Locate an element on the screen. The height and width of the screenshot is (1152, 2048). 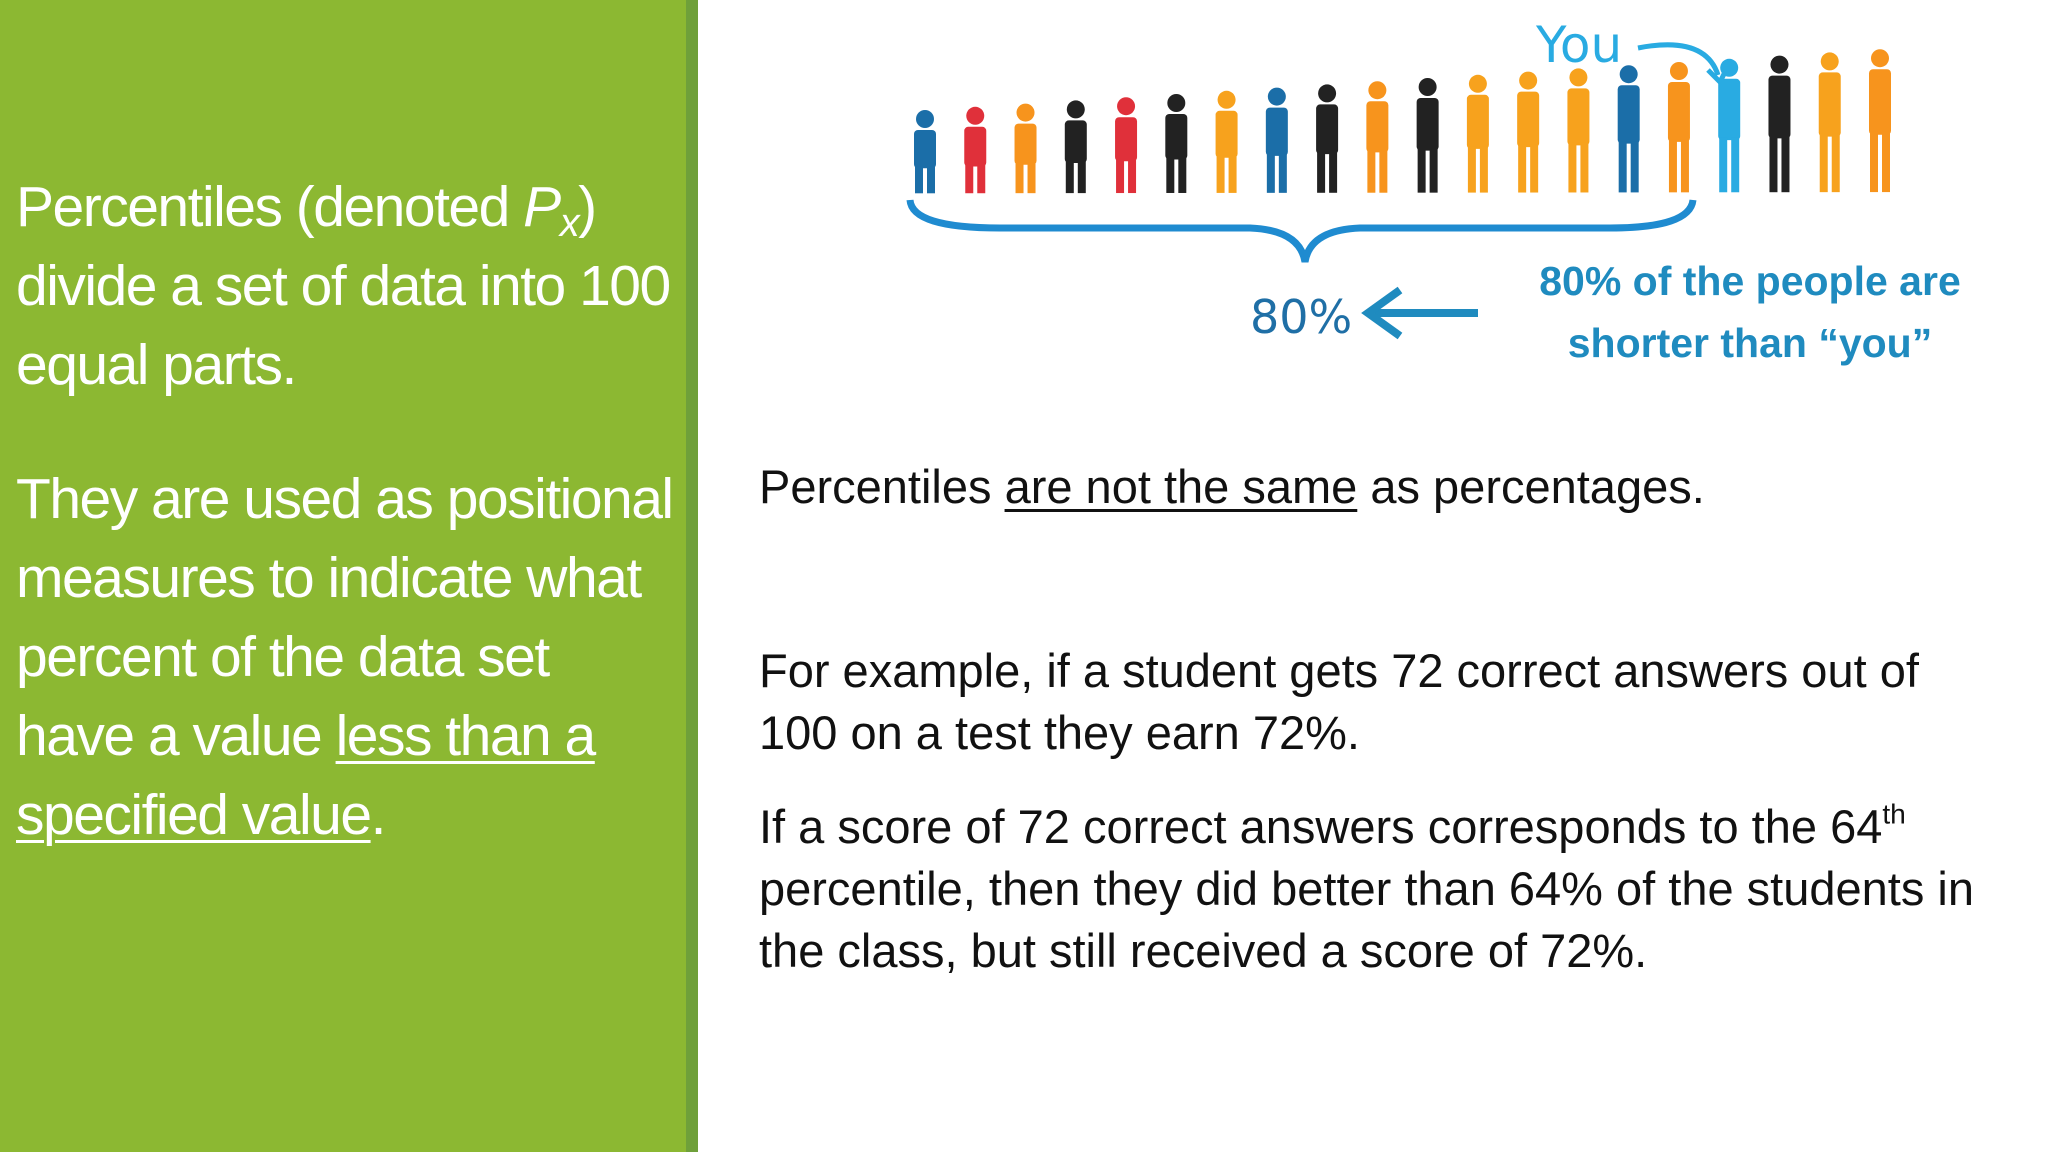
underlined-text: are not the same is located at coordinates (1181, 486).